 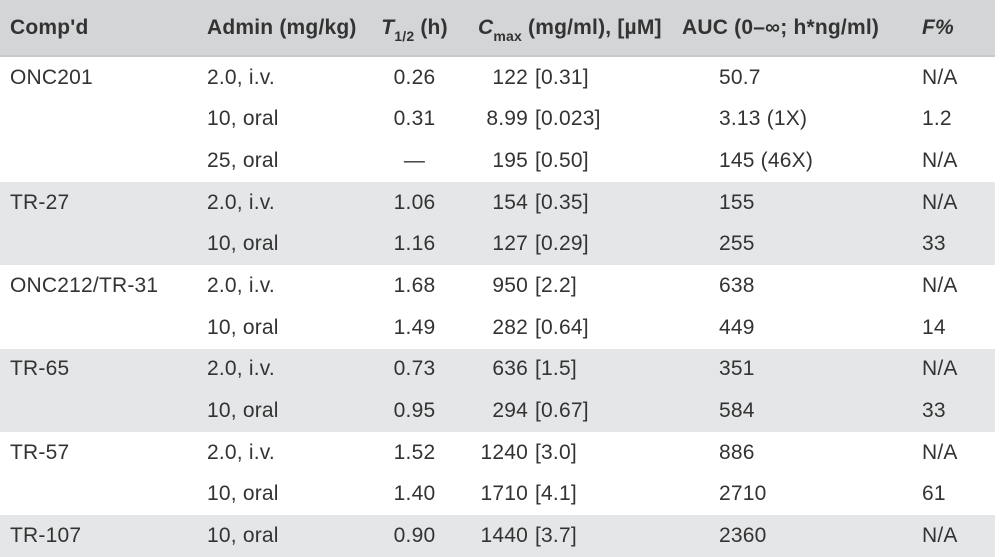 I want to click on cell-compound: TR-107, so click(x=46, y=536).